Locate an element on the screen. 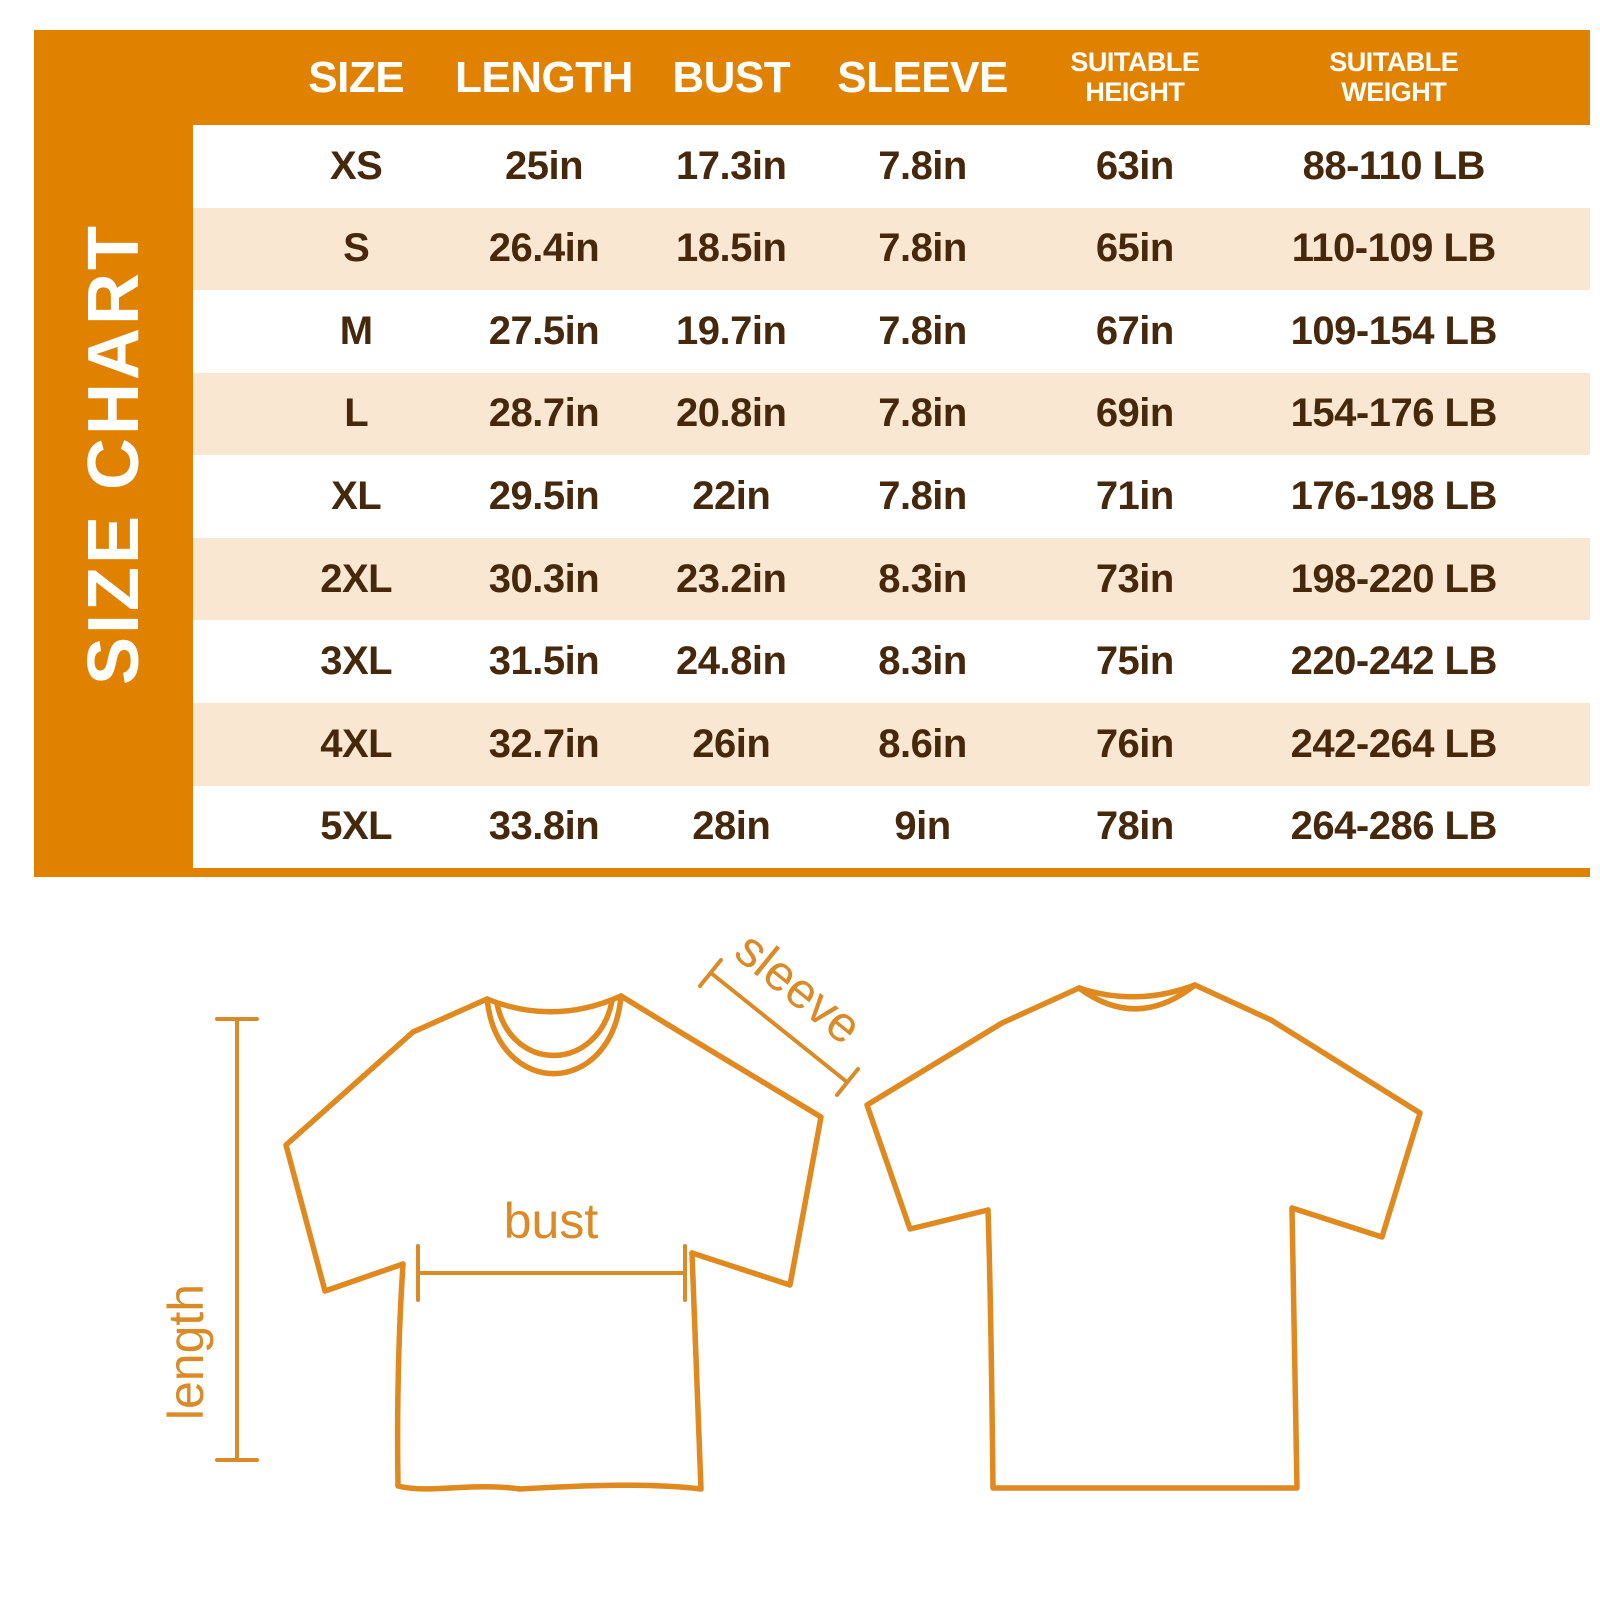 The image size is (1600, 1600). table-row: S 26.4in 18.5in 7.8in 65in 110-109 LB is located at coordinates (891, 249).